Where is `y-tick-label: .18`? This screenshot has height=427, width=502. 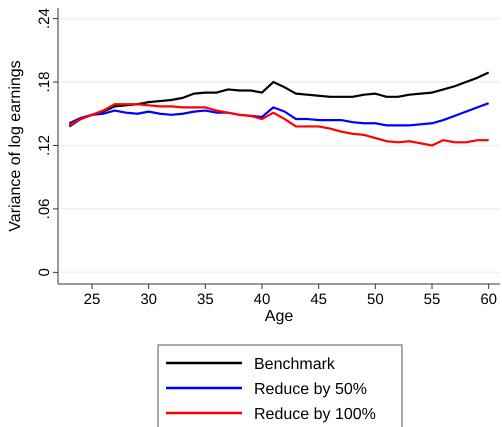 y-tick-label: .18 is located at coordinates (44, 82).